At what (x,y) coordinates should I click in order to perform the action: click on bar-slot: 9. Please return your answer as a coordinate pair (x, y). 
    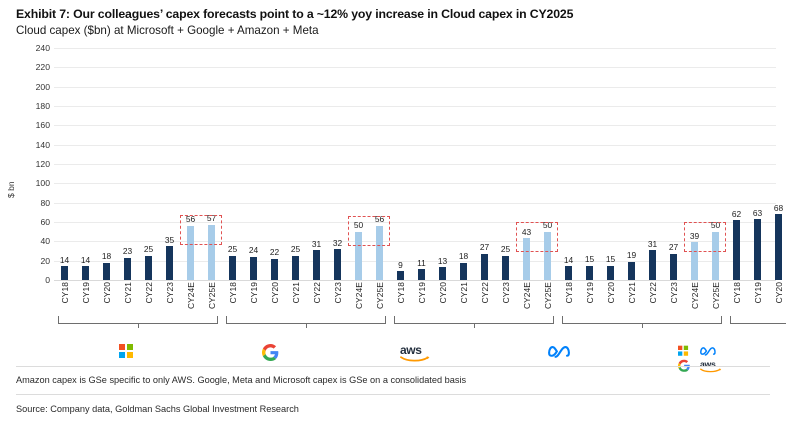
    Looking at the image, I should click on (401, 164).